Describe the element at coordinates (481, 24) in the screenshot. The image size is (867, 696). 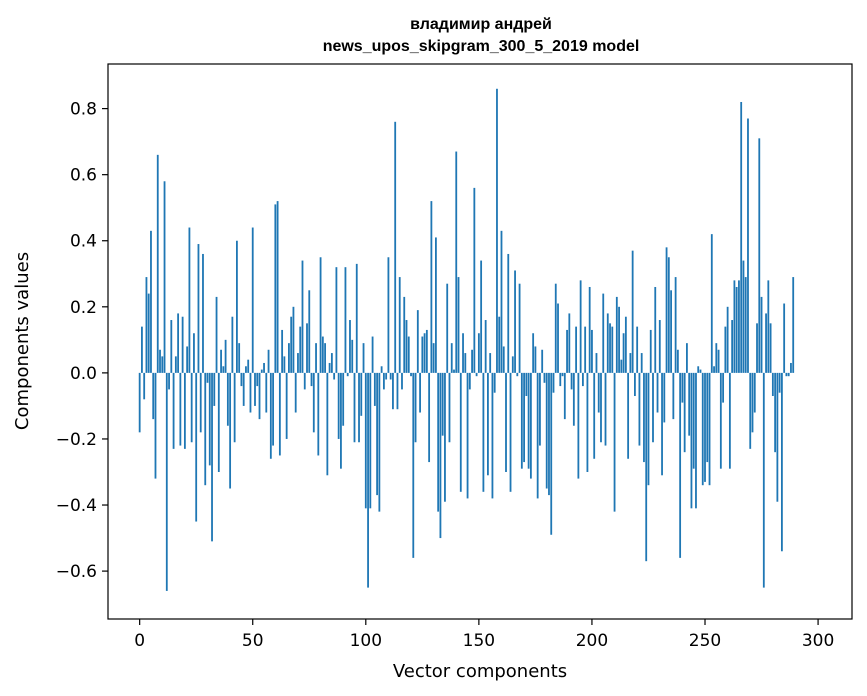
I see `chart-title-line-1: владимир андрей` at that location.